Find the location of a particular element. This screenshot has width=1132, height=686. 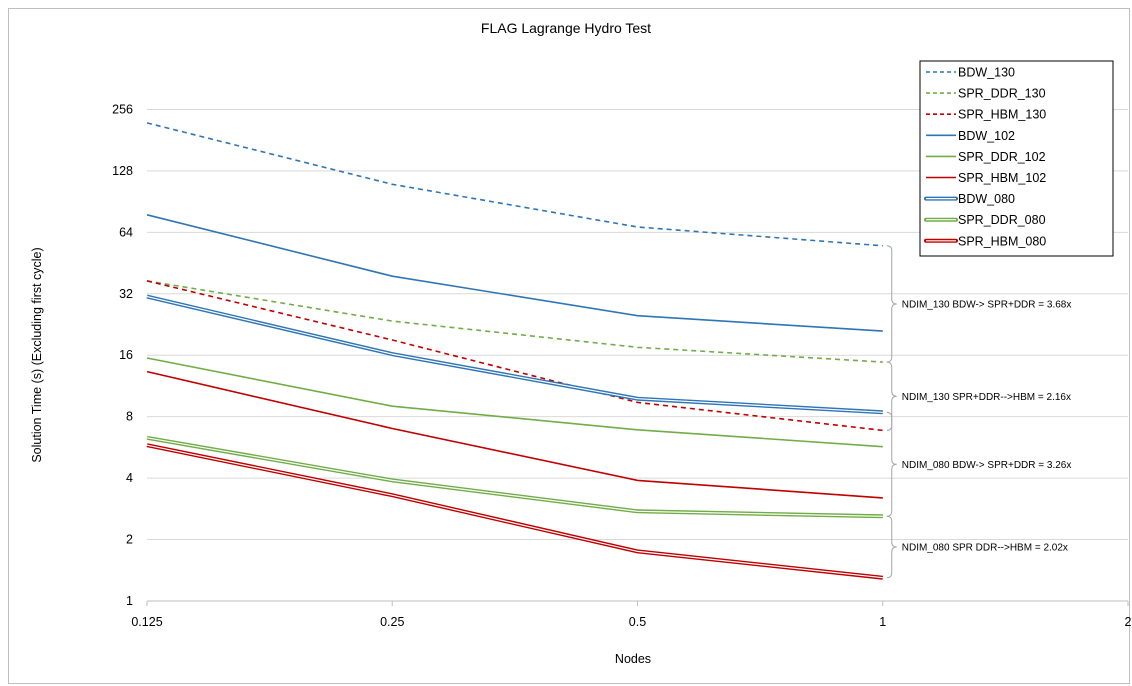

y-tick-label: 128 is located at coordinates (122, 171).